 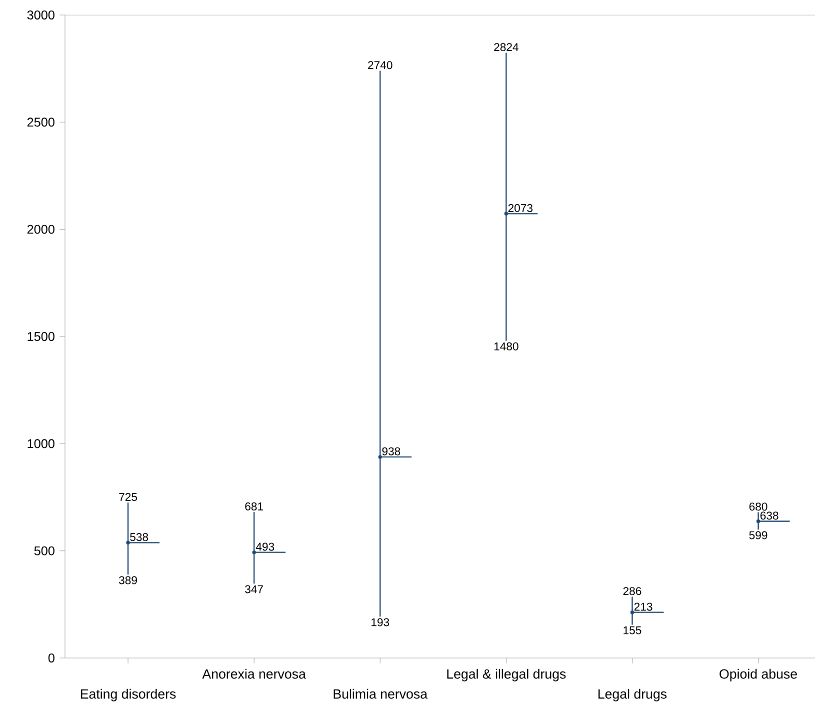 What do you see at coordinates (506, 346) in the screenshot?
I see `annotation: 1480` at bounding box center [506, 346].